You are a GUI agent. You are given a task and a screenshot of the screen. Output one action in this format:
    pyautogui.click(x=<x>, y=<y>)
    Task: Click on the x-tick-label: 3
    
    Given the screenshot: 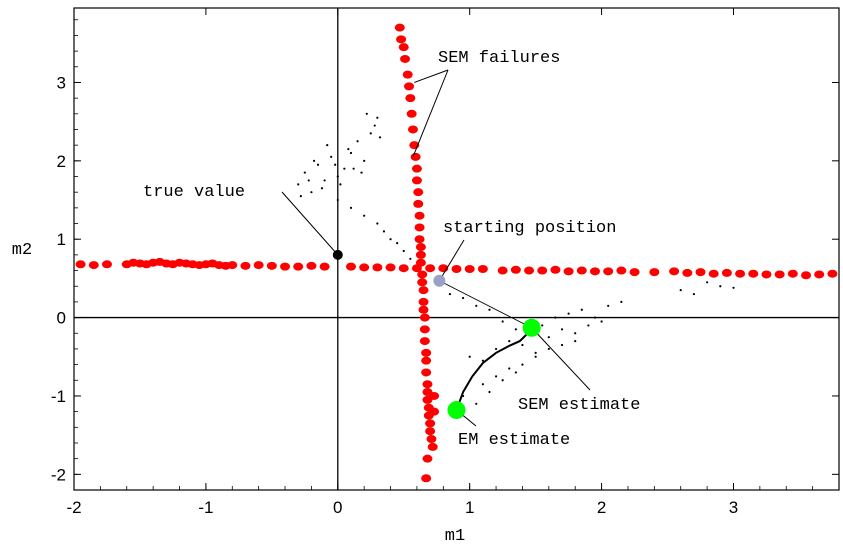 What is the action you would take?
    pyautogui.click(x=733, y=507)
    